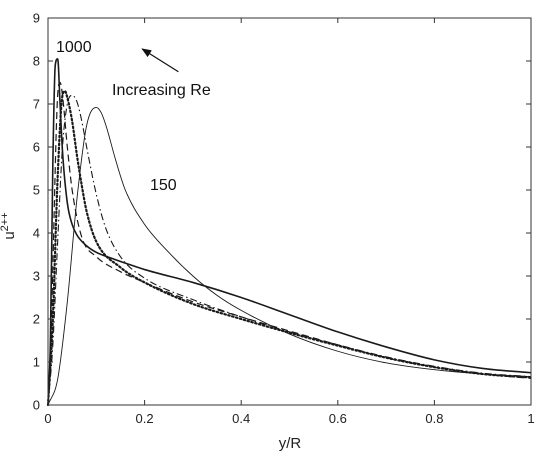 The image size is (550, 458). What do you see at coordinates (530, 418) in the screenshot?
I see `x-tick-label: 1` at bounding box center [530, 418].